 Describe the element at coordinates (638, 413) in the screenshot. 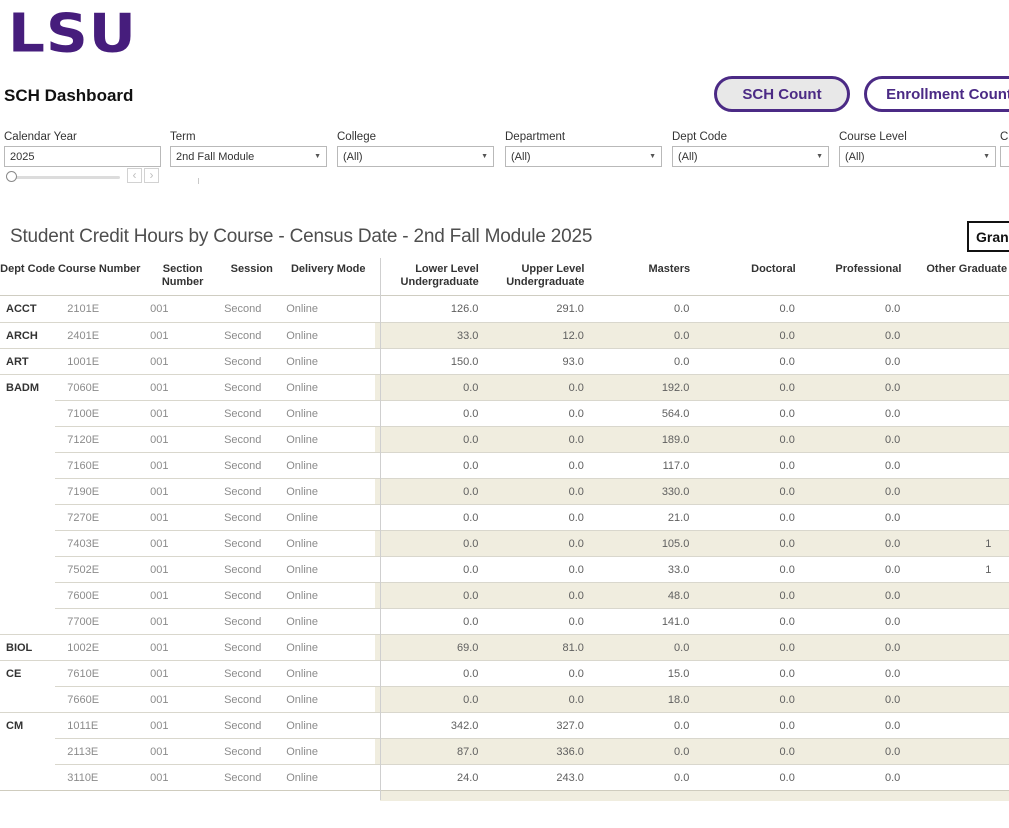

I see `cell-masters: 564.0` at that location.